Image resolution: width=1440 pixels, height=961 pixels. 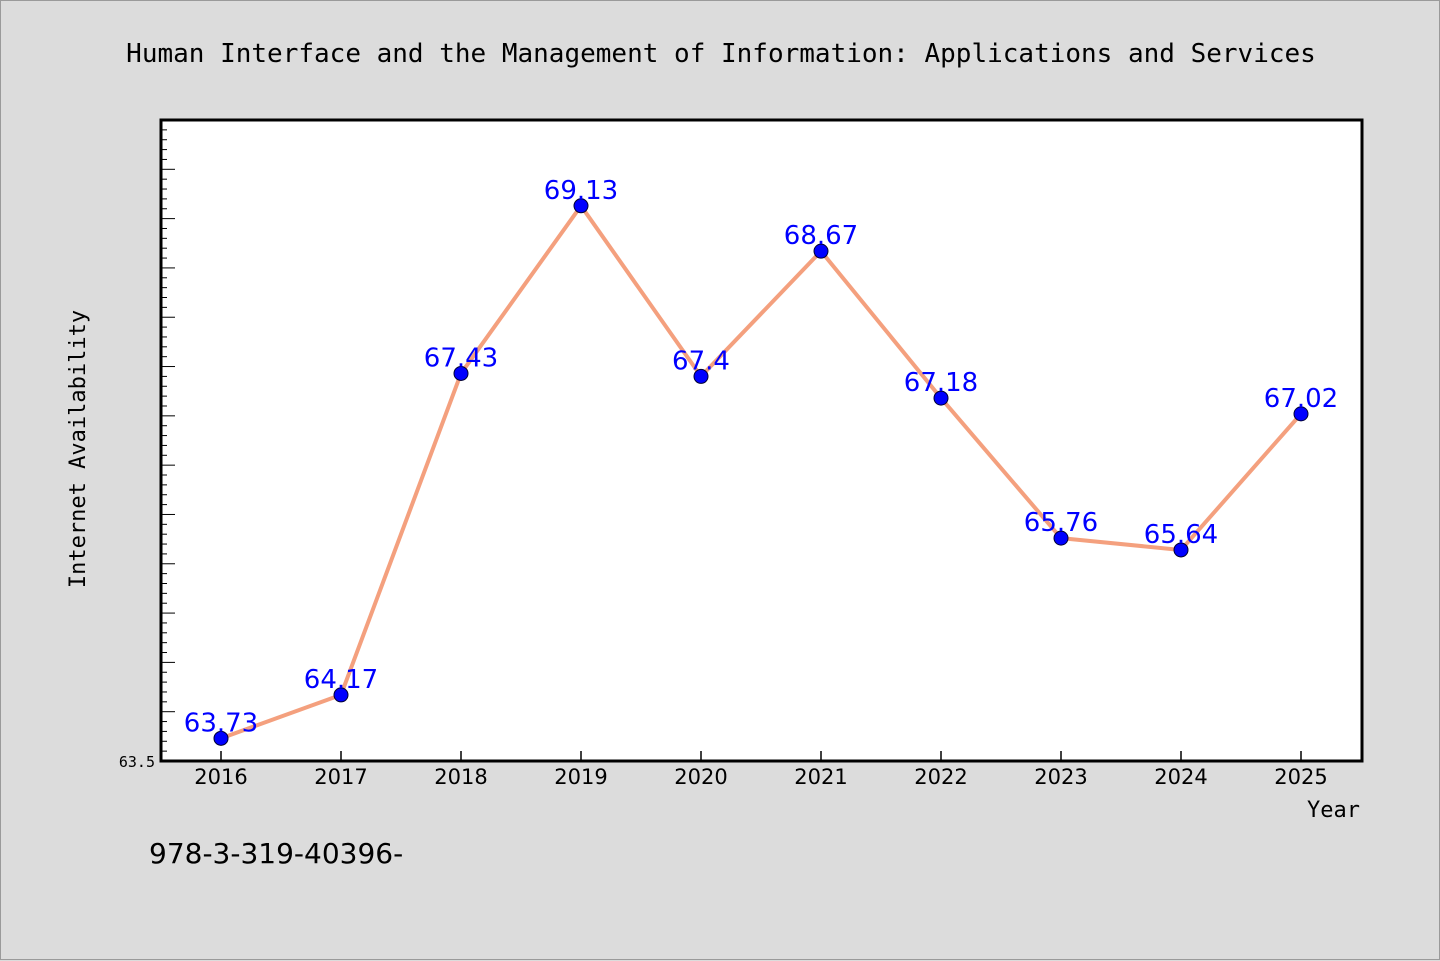 I want to click on x-axis-label: Year, so click(x=1333, y=810).